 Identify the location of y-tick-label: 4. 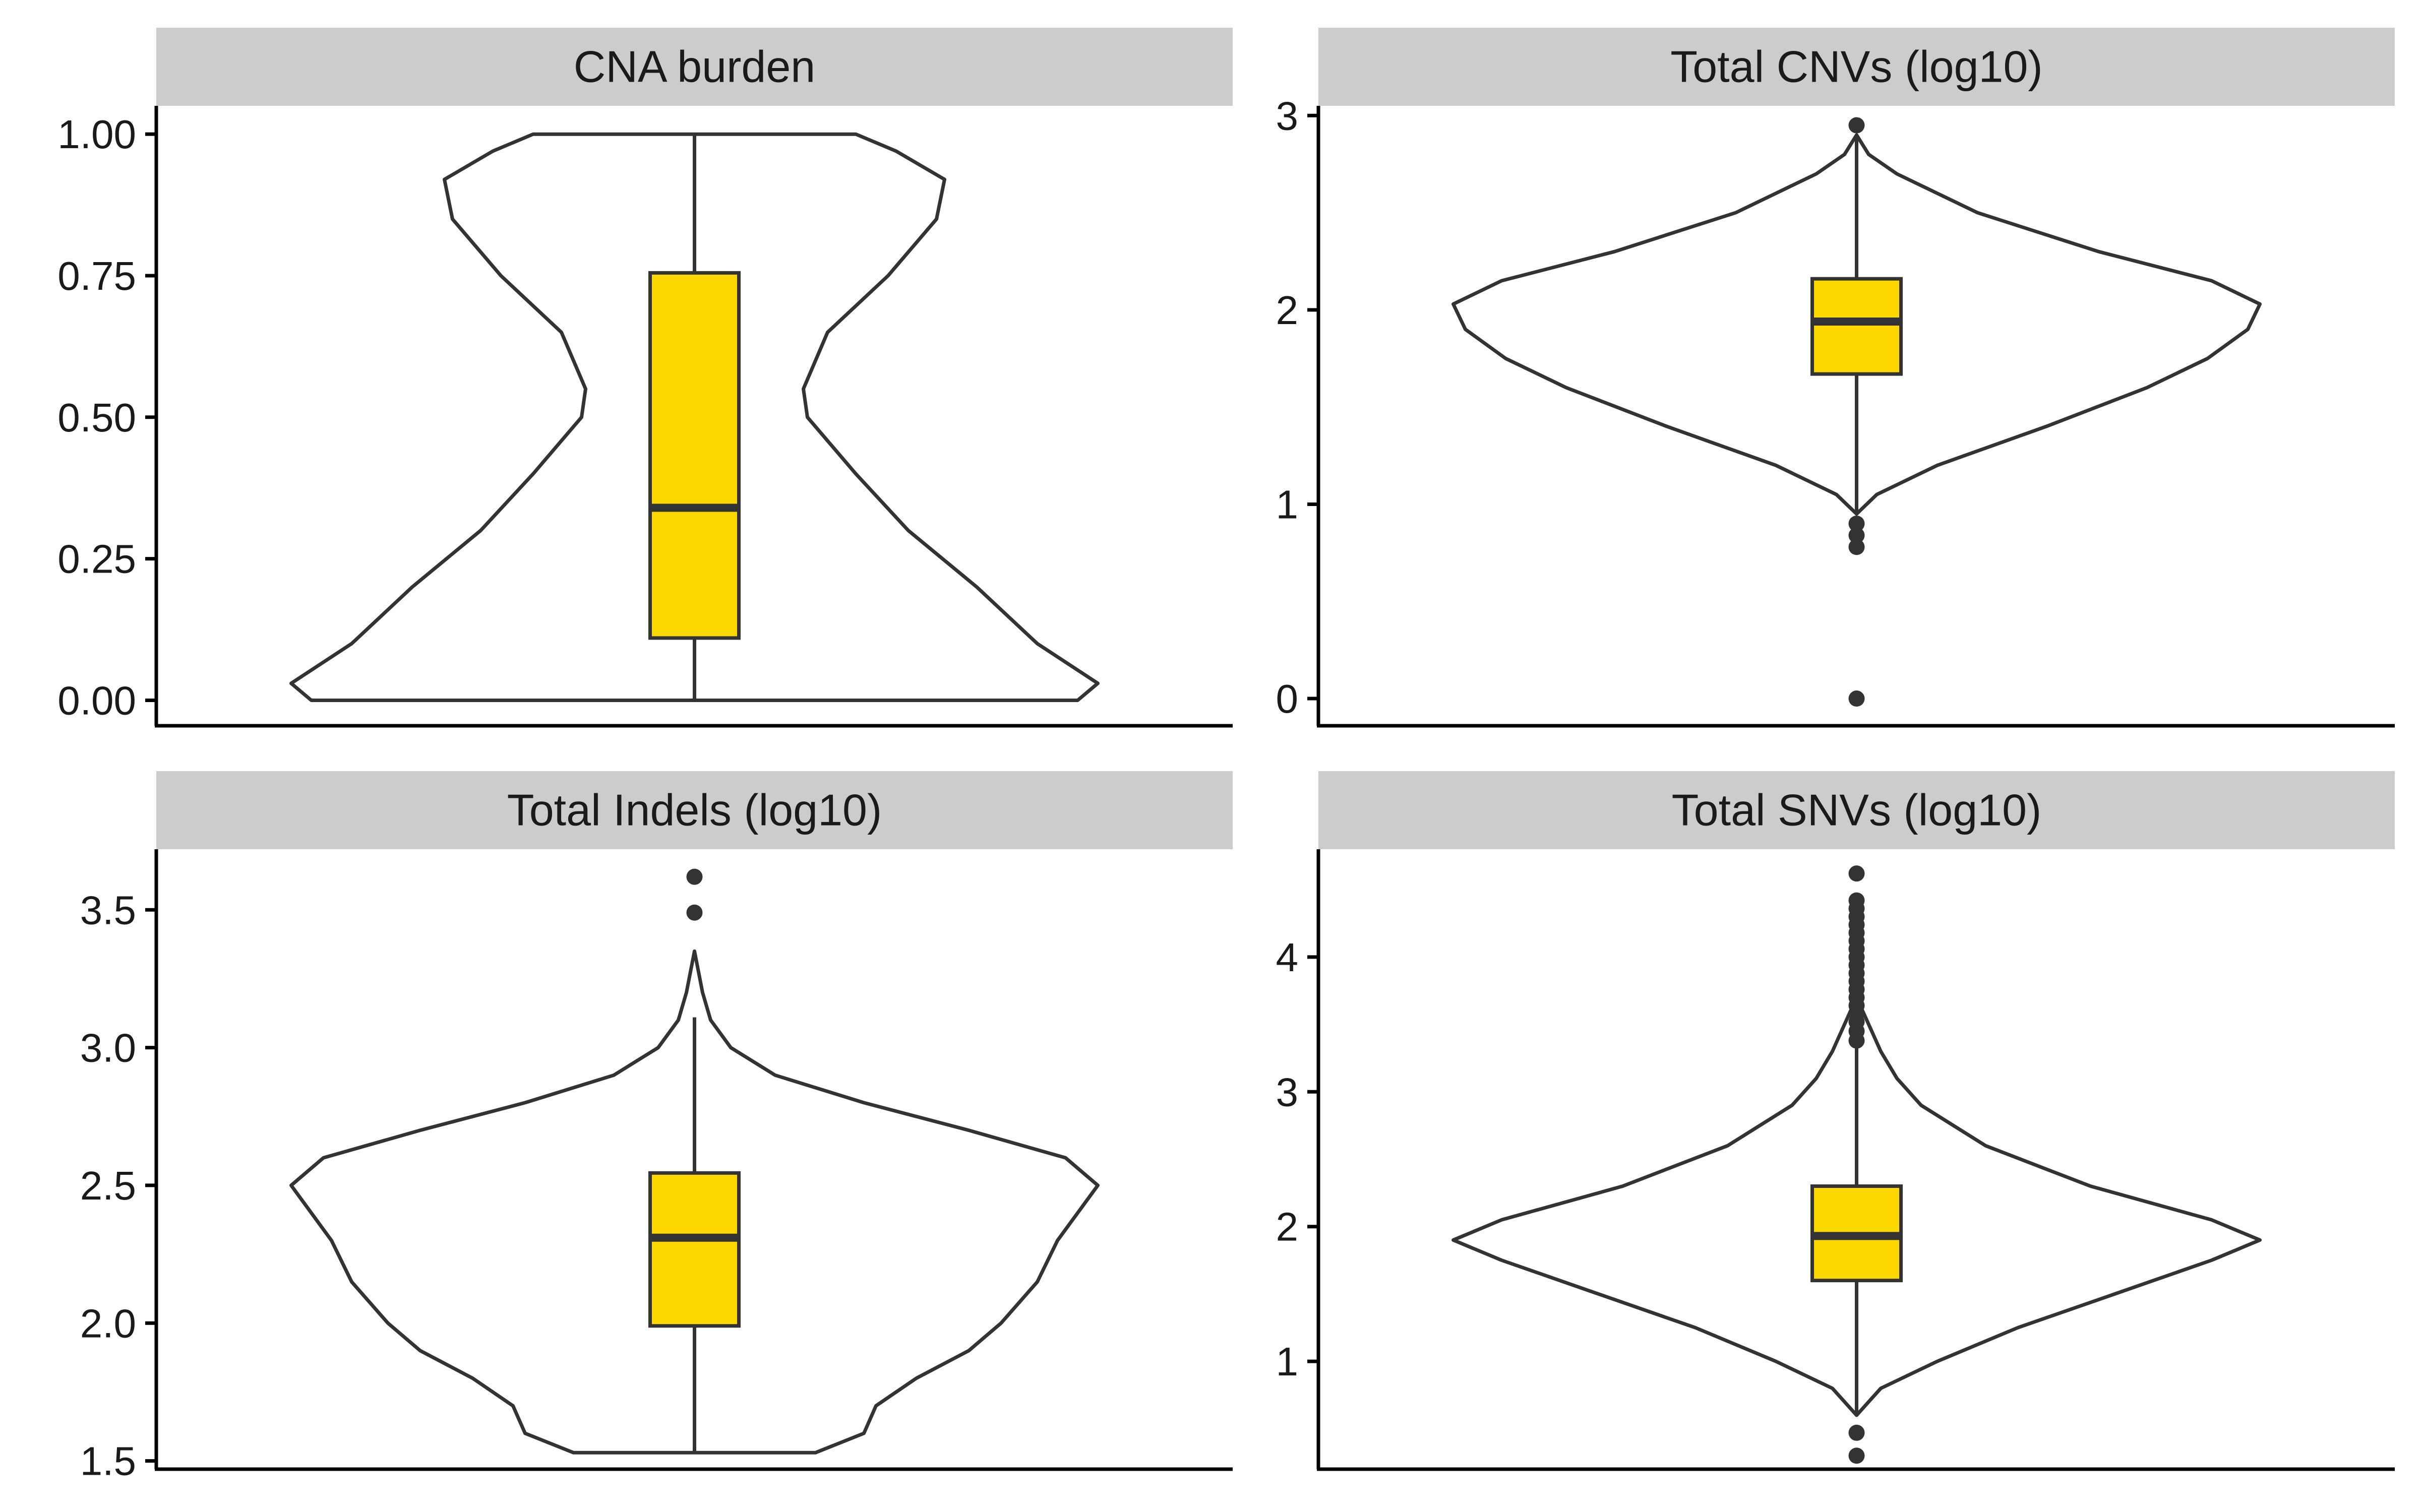
(1287, 958).